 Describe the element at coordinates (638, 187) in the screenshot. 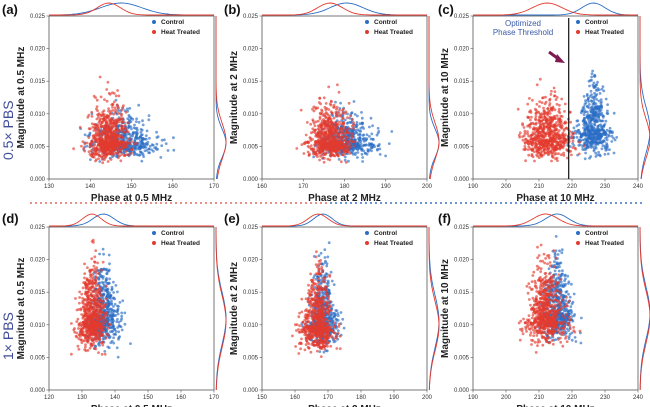

I see `x-tick-label: 240` at that location.